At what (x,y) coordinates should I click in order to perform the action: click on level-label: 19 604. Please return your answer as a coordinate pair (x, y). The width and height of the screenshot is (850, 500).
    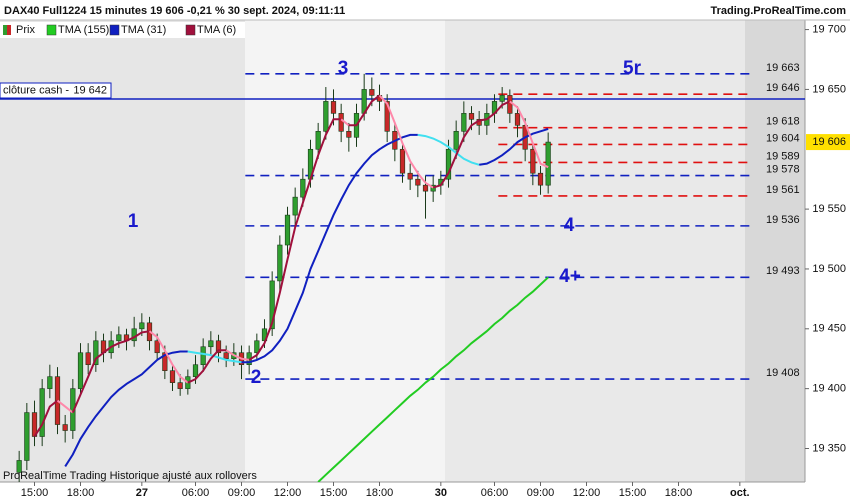
    Looking at the image, I should click on (783, 138).